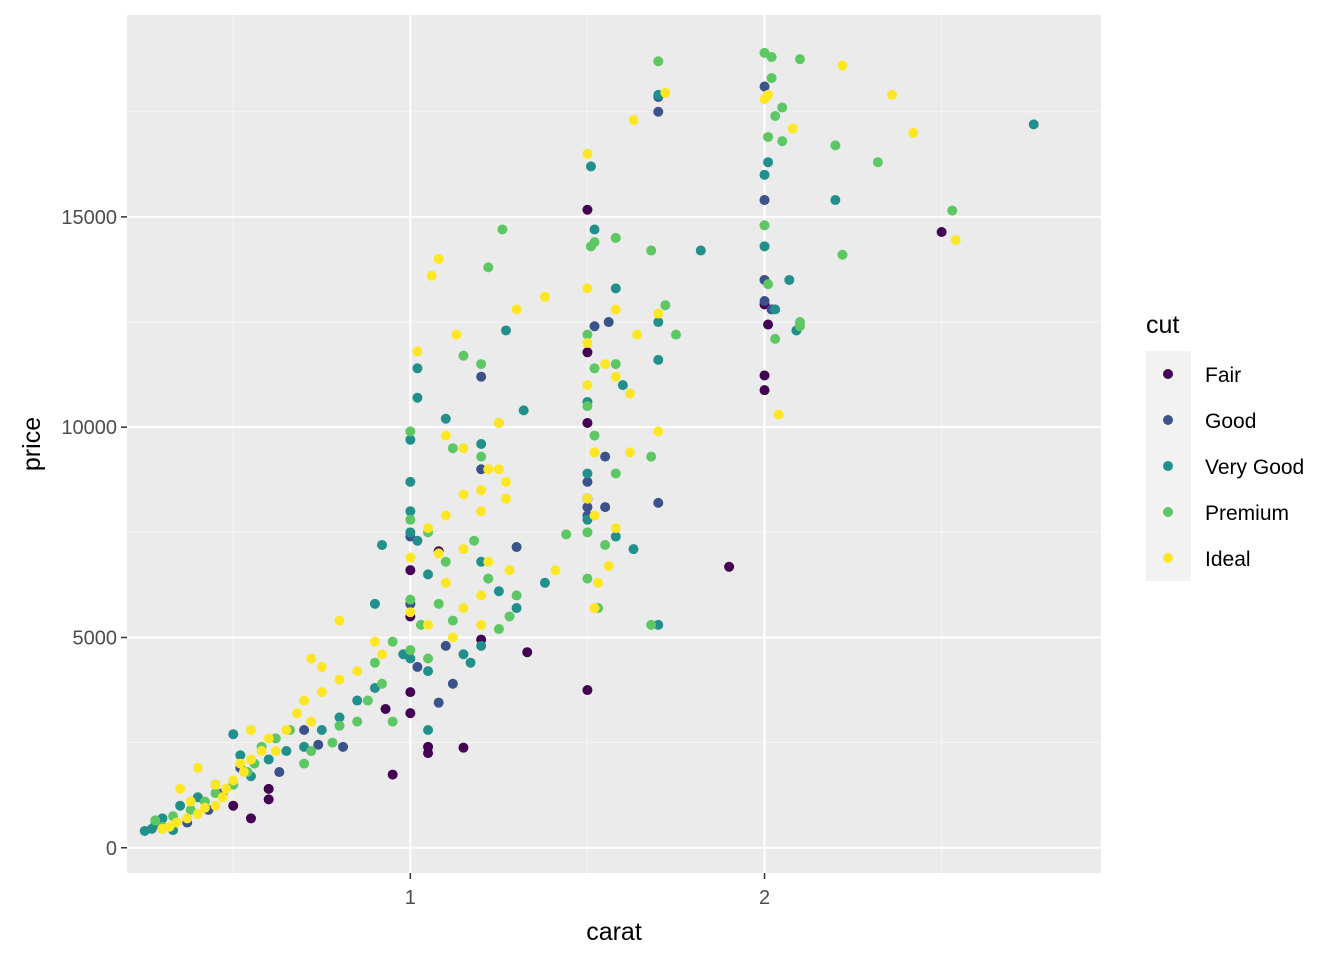  Describe the element at coordinates (764, 898) in the screenshot. I see `x-tick-label: 2` at that location.